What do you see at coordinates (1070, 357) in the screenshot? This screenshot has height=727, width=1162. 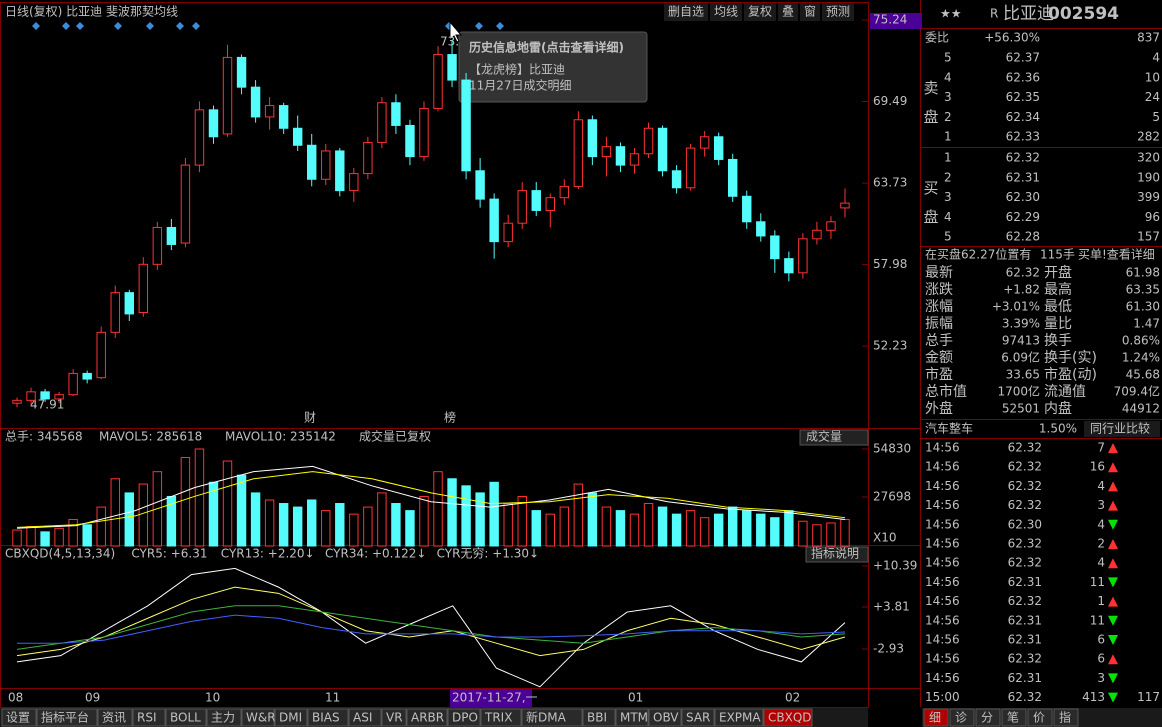 I see `stat-label: 换手(实)` at bounding box center [1070, 357].